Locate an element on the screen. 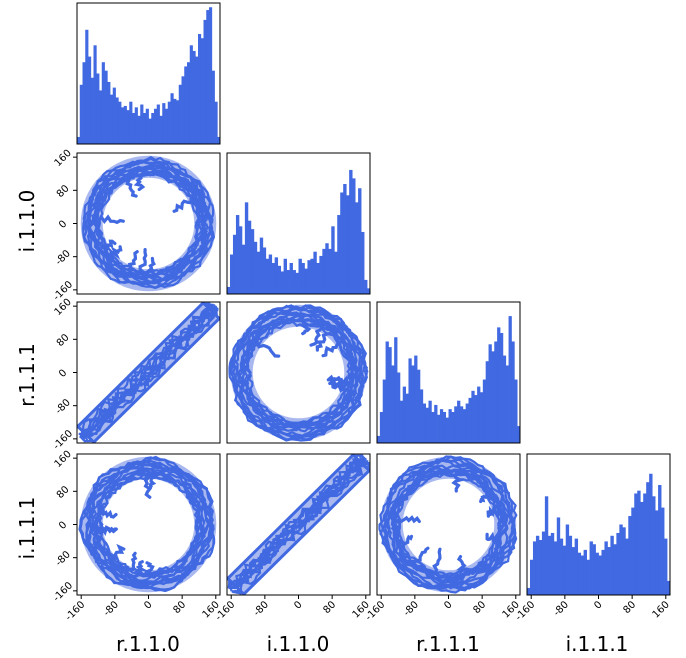 Image resolution: width=686 pixels, height=658 pixels. x-axis-label: i.1.1.1 is located at coordinates (597, 644).